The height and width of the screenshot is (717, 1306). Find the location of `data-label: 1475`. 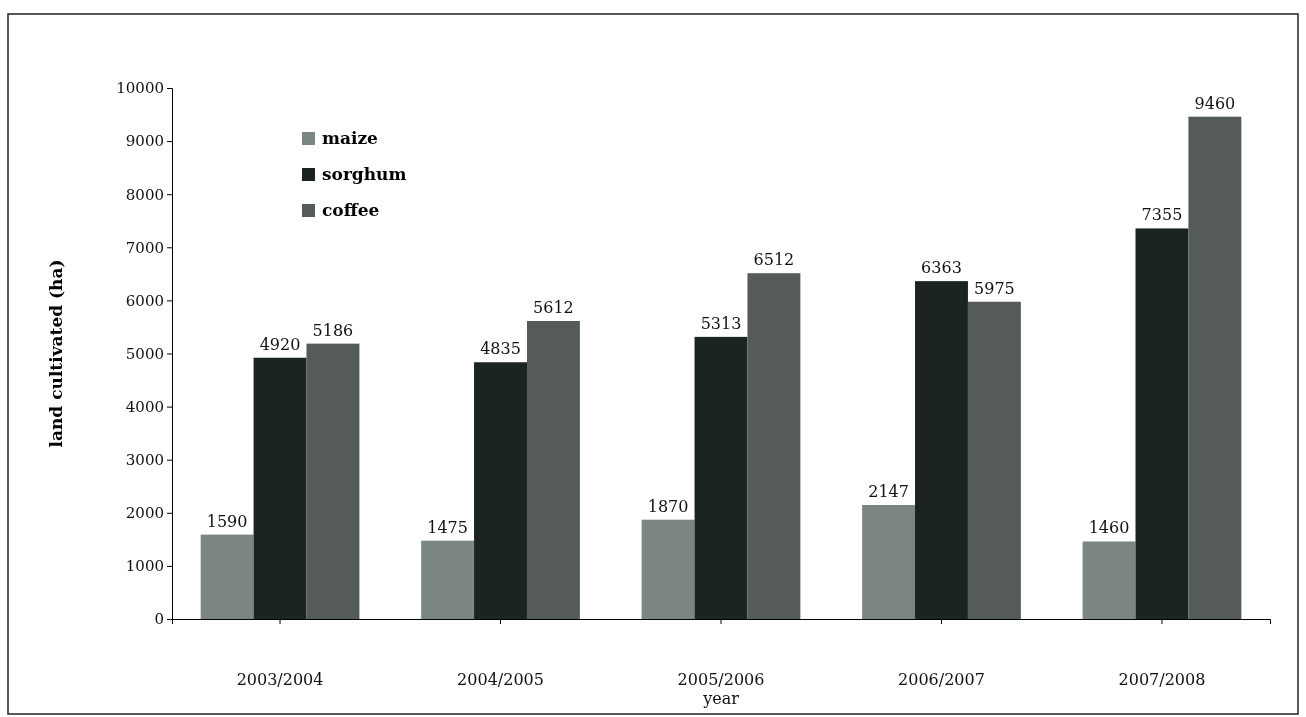

data-label: 1475 is located at coordinates (447, 527).